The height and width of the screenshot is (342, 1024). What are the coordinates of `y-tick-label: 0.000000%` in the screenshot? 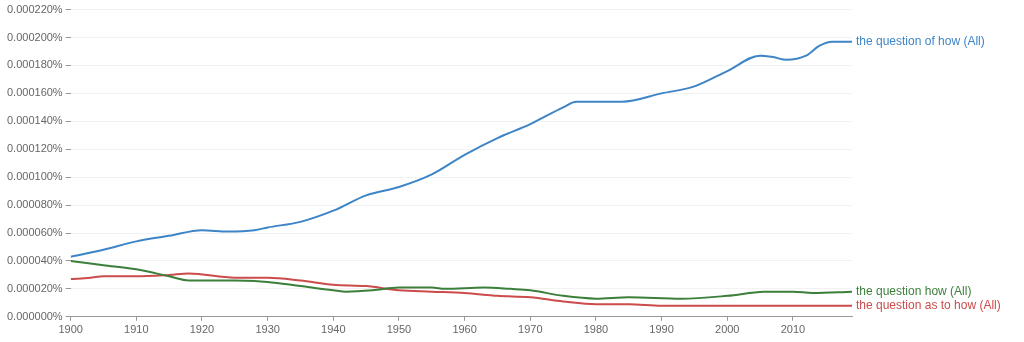 It's located at (34, 315).